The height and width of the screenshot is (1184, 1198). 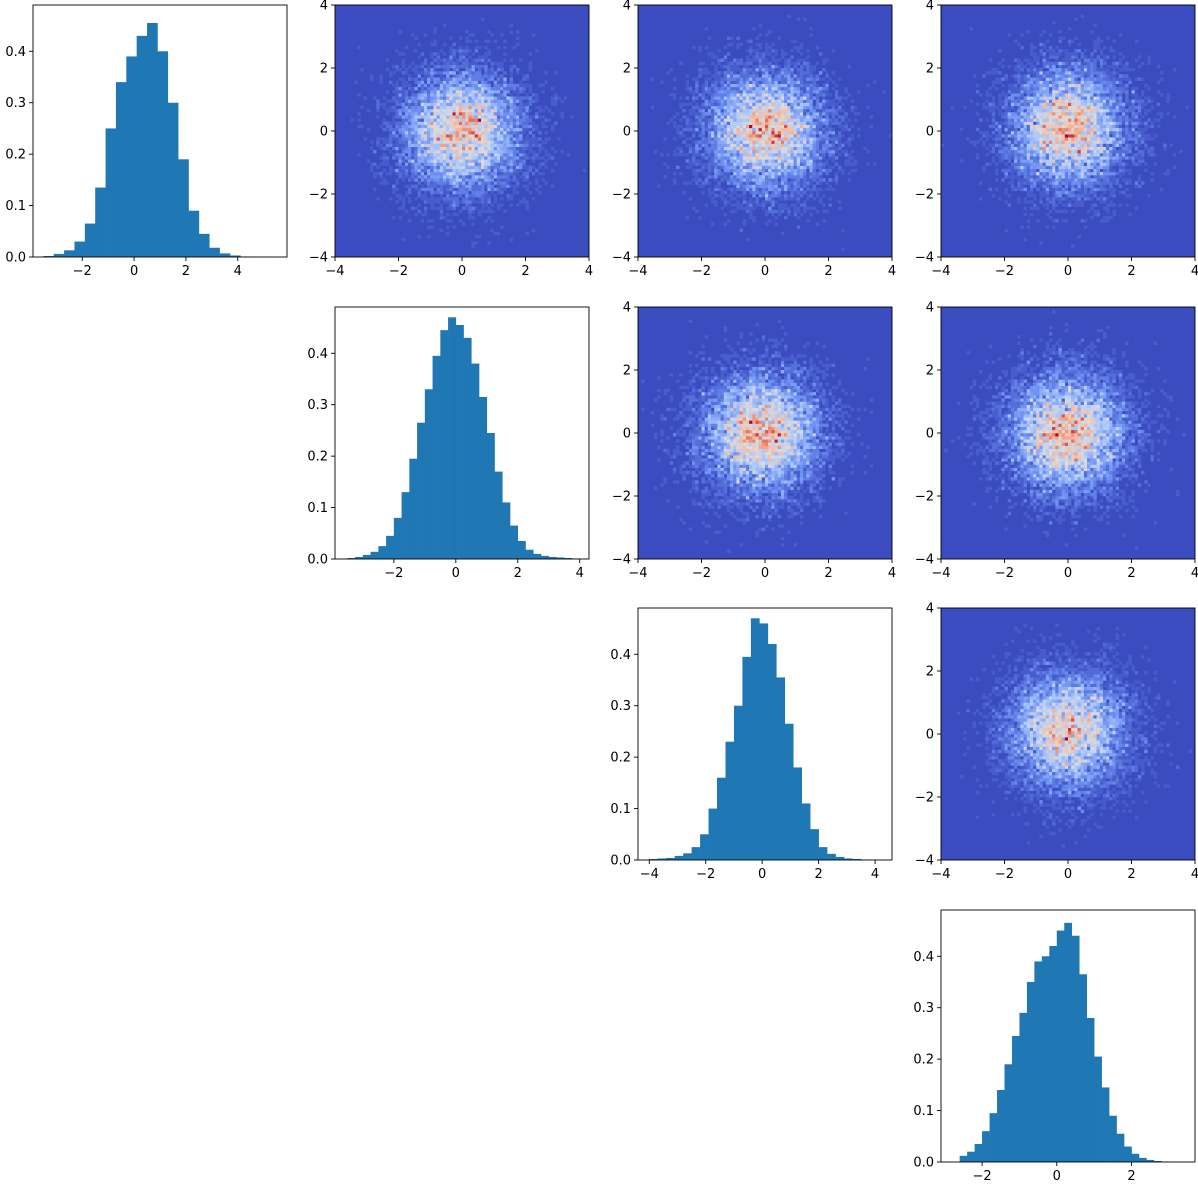 I want to click on y-tick-label: 2, so click(x=324, y=69).